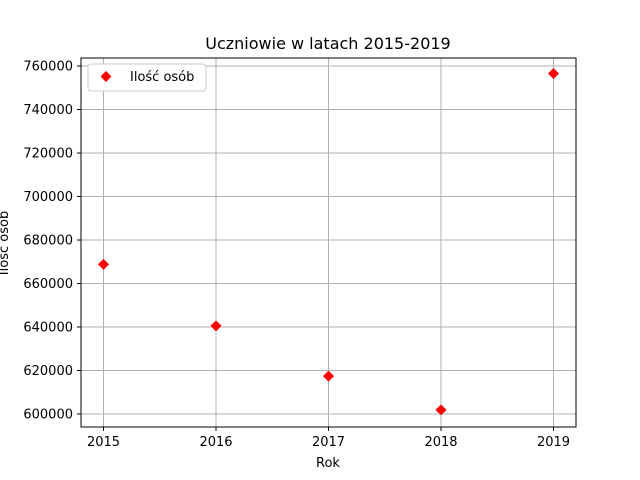 The image size is (640, 480). What do you see at coordinates (6, 243) in the screenshot?
I see `y-axis-label: Ilość osób` at bounding box center [6, 243].